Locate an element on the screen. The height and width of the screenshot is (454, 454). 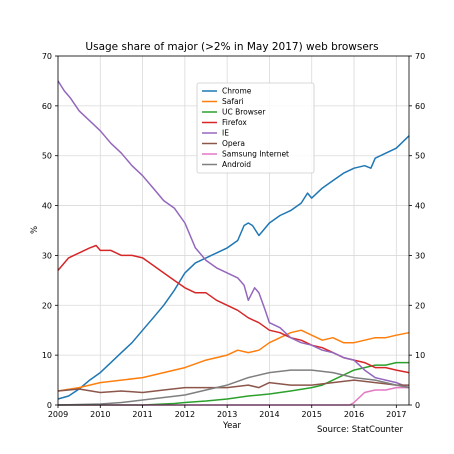
x-tick-label-2013: 2013 is located at coordinates (227, 414).